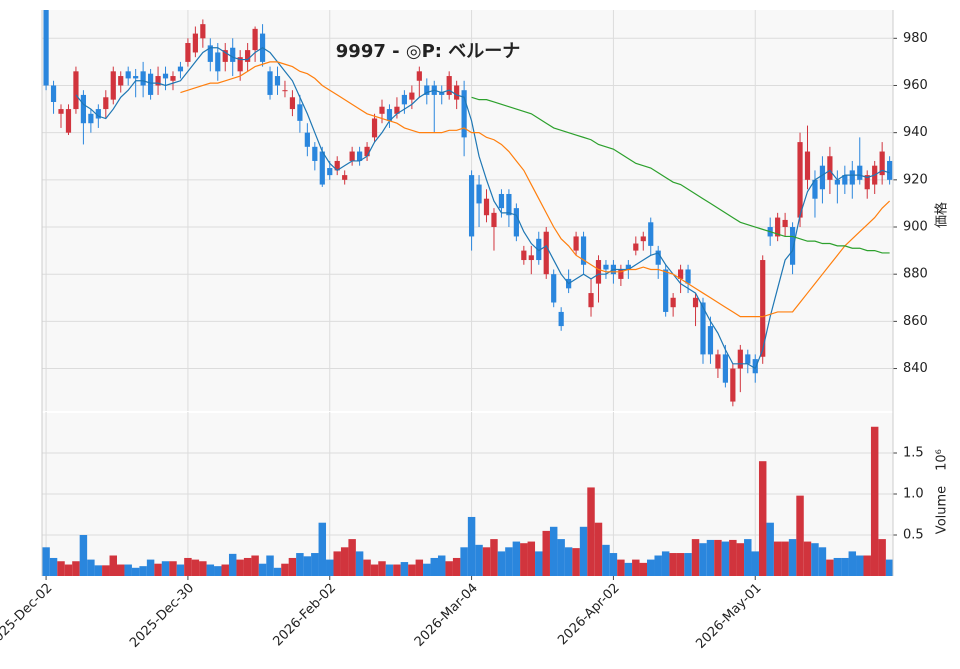 This screenshot has width=960, height=669. What do you see at coordinates (915, 274) in the screenshot?
I see `y-tick-label: 880` at bounding box center [915, 274].